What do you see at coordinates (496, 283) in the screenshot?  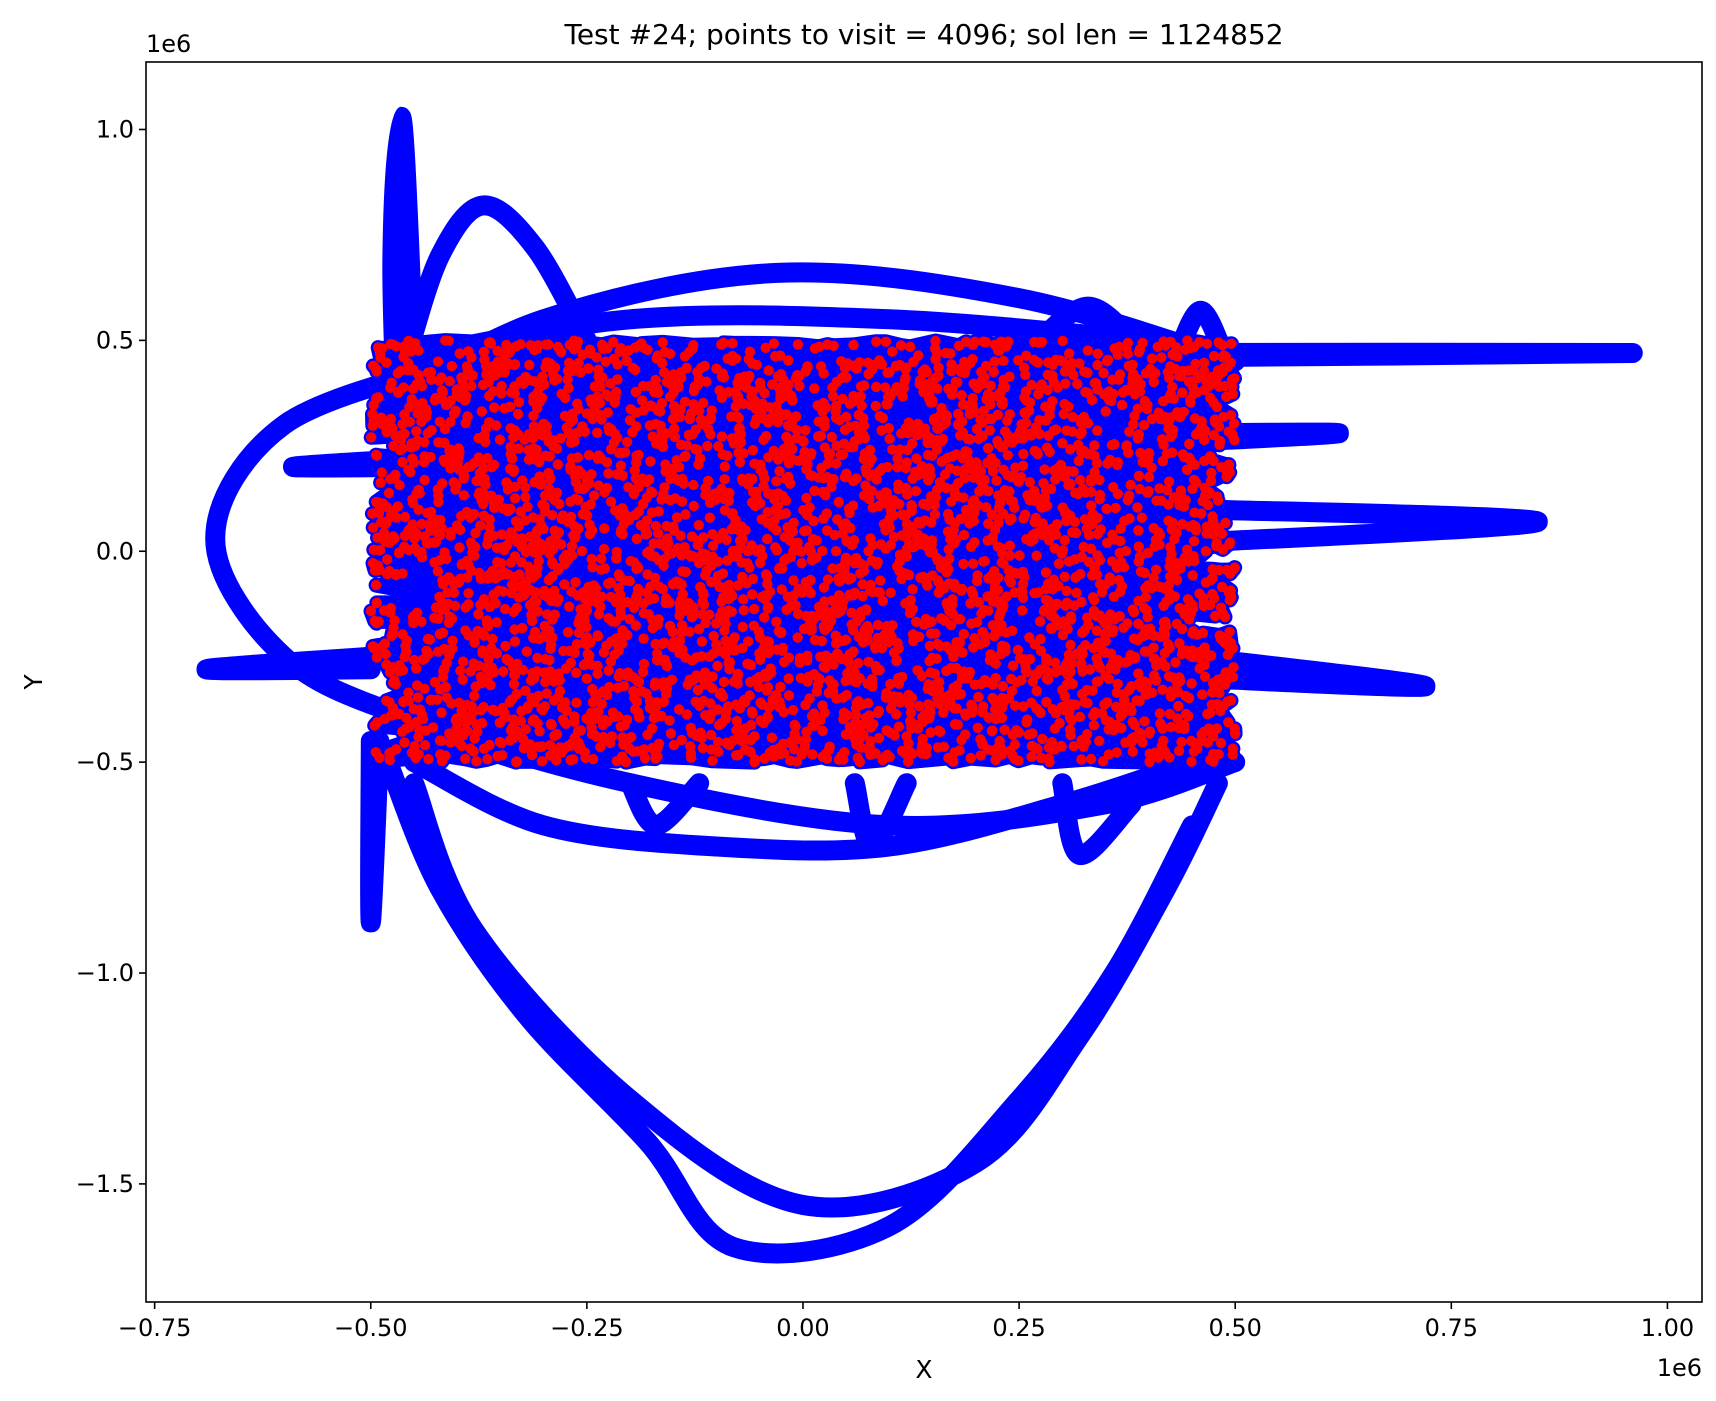 I see `tour-path-loop` at bounding box center [496, 283].